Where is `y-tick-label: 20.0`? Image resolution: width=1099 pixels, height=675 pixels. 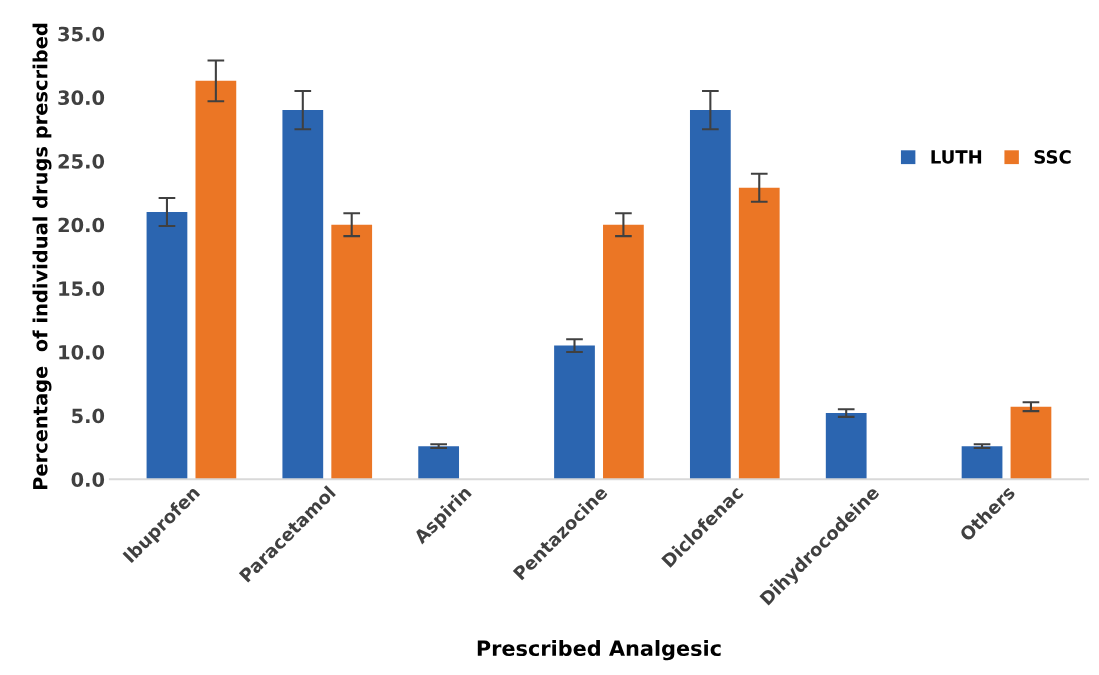 y-tick-label: 20.0 is located at coordinates (81, 225).